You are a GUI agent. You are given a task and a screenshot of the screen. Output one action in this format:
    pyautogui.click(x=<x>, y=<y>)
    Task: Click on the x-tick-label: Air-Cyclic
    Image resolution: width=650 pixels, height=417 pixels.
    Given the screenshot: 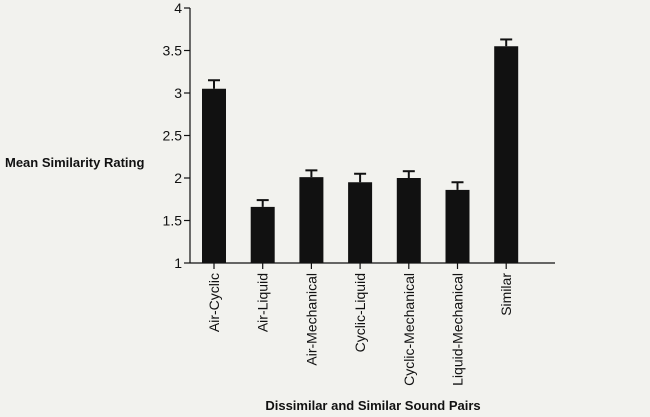 What is the action you would take?
    pyautogui.click(x=214, y=302)
    